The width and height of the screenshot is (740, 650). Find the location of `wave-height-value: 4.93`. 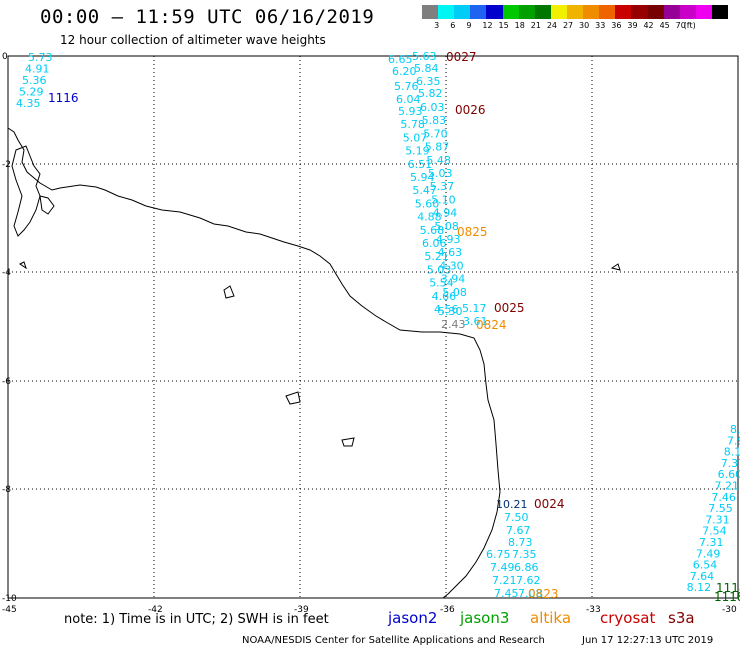

wave-height-value: 4.93 is located at coordinates (448, 239).